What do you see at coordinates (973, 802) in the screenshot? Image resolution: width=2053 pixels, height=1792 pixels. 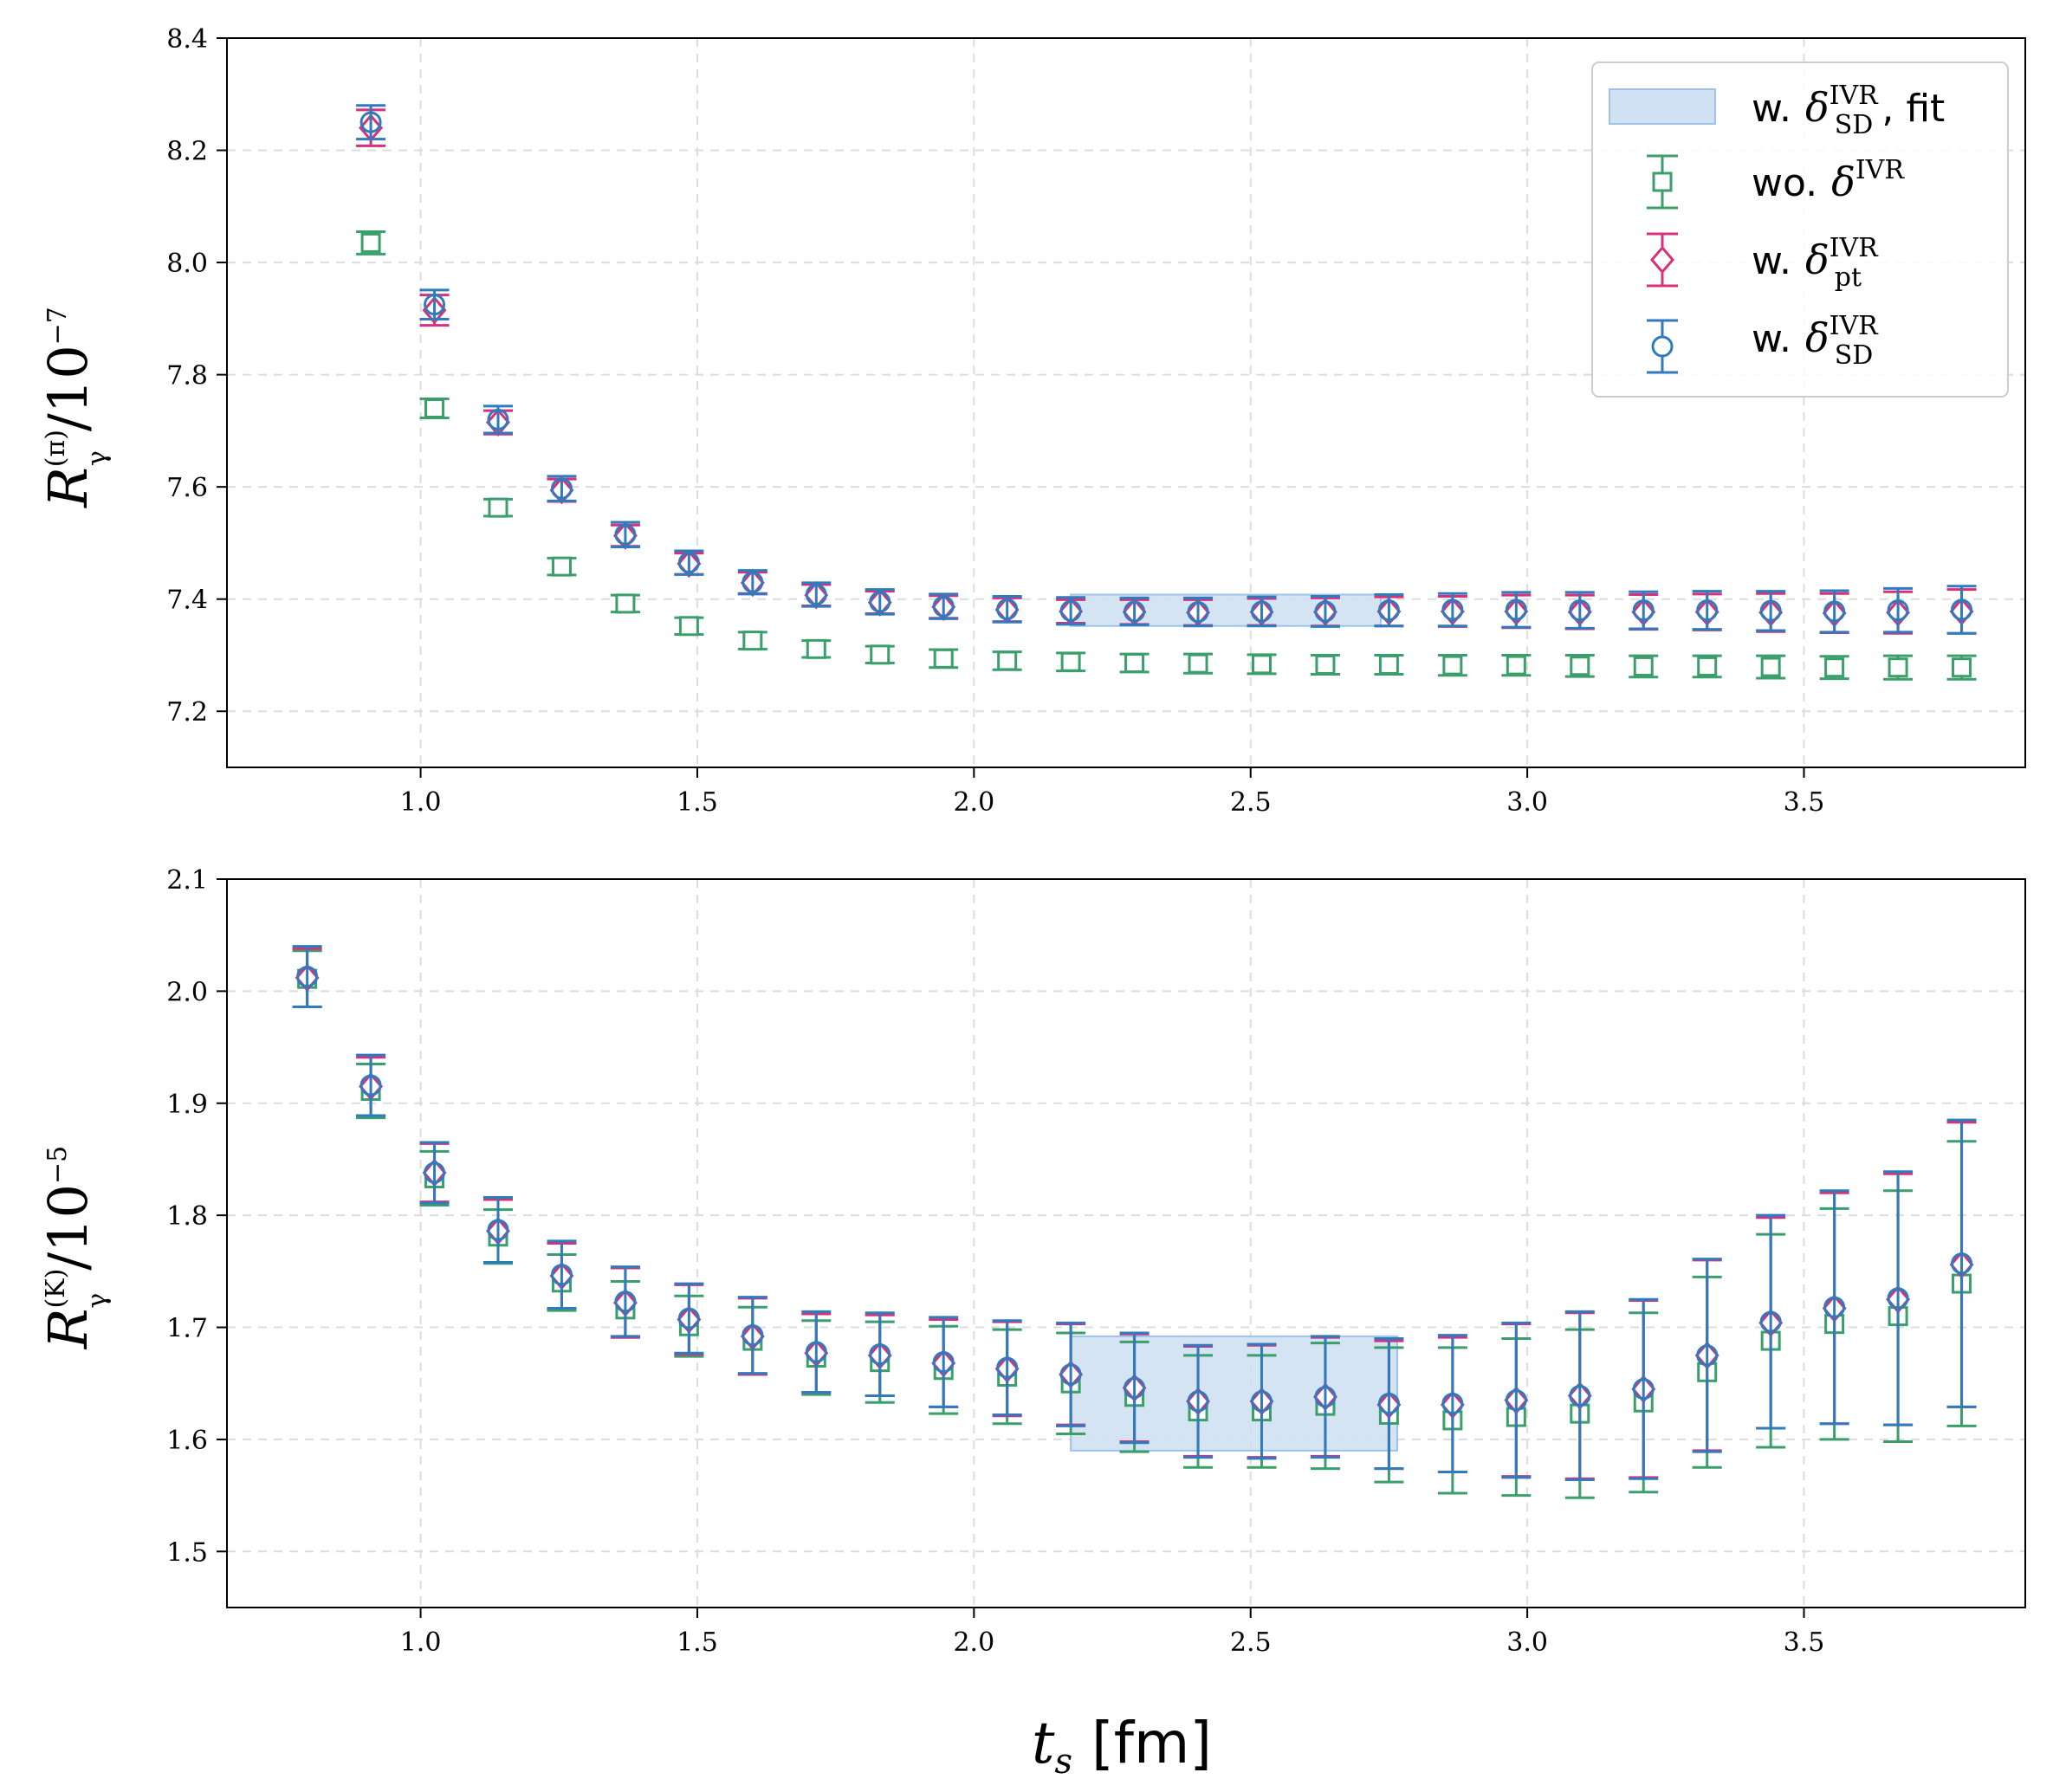 I see `x-tick-label: 2.0` at bounding box center [973, 802].